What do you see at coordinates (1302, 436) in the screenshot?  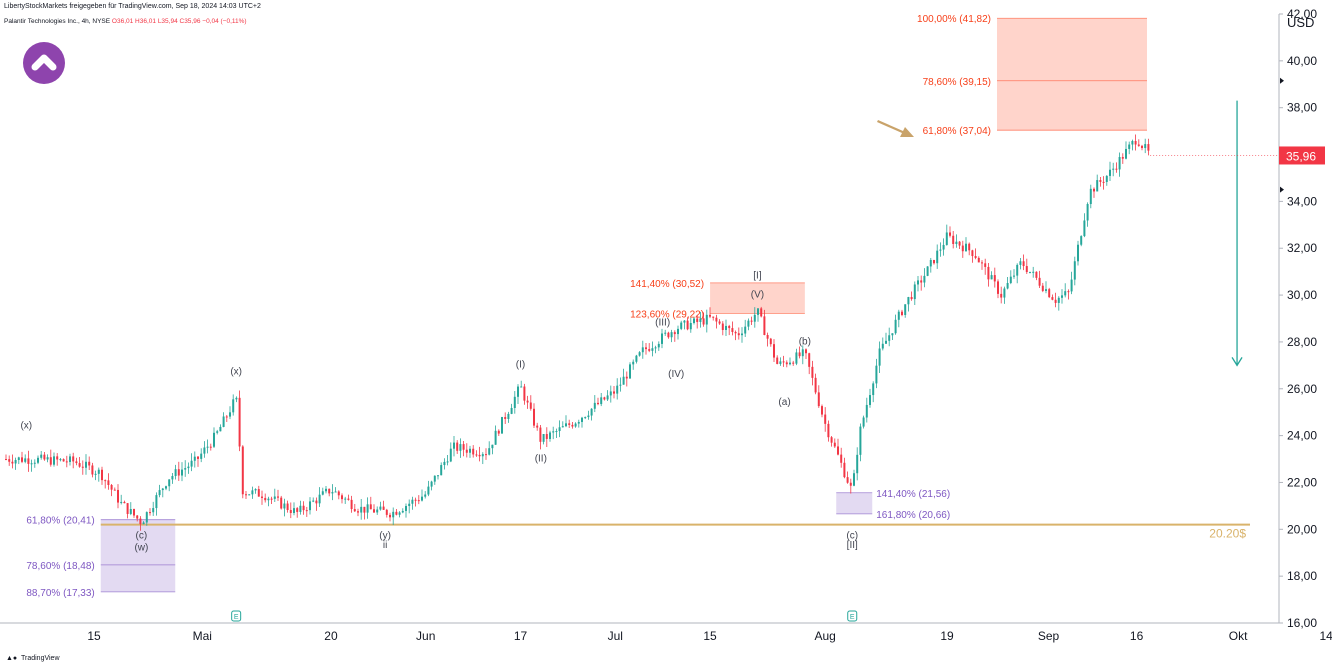 I see `price-tick-label: 24,00` at bounding box center [1302, 436].